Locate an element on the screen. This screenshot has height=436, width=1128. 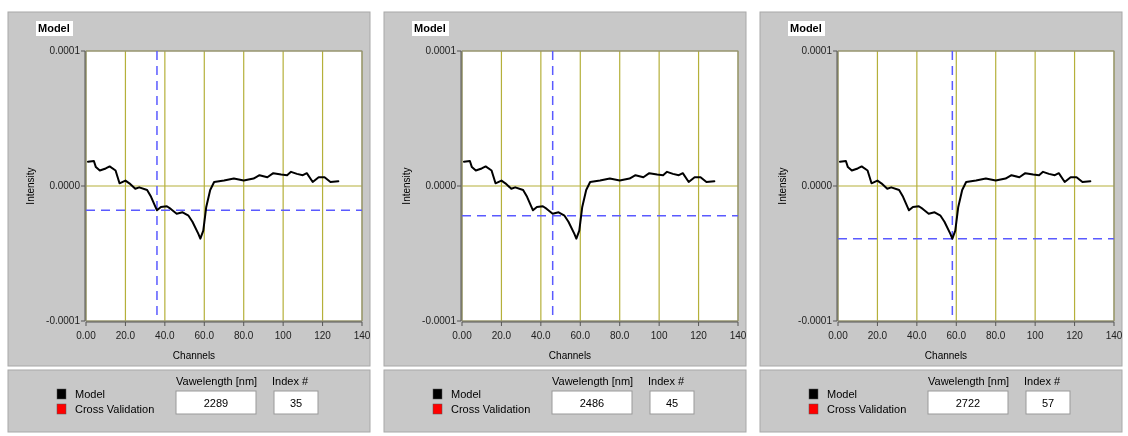
text: 2289 is located at coordinates (216, 403).